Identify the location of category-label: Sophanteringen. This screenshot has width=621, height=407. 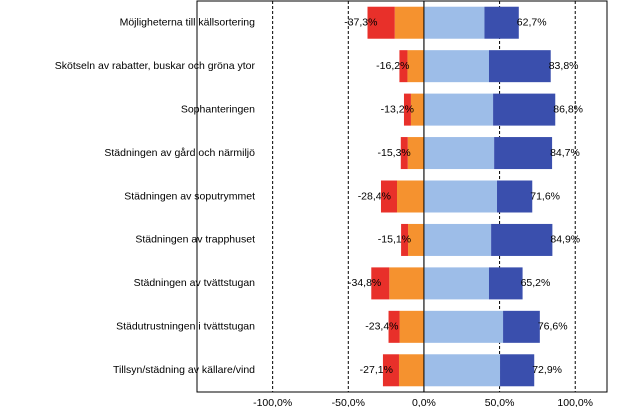
(218, 109).